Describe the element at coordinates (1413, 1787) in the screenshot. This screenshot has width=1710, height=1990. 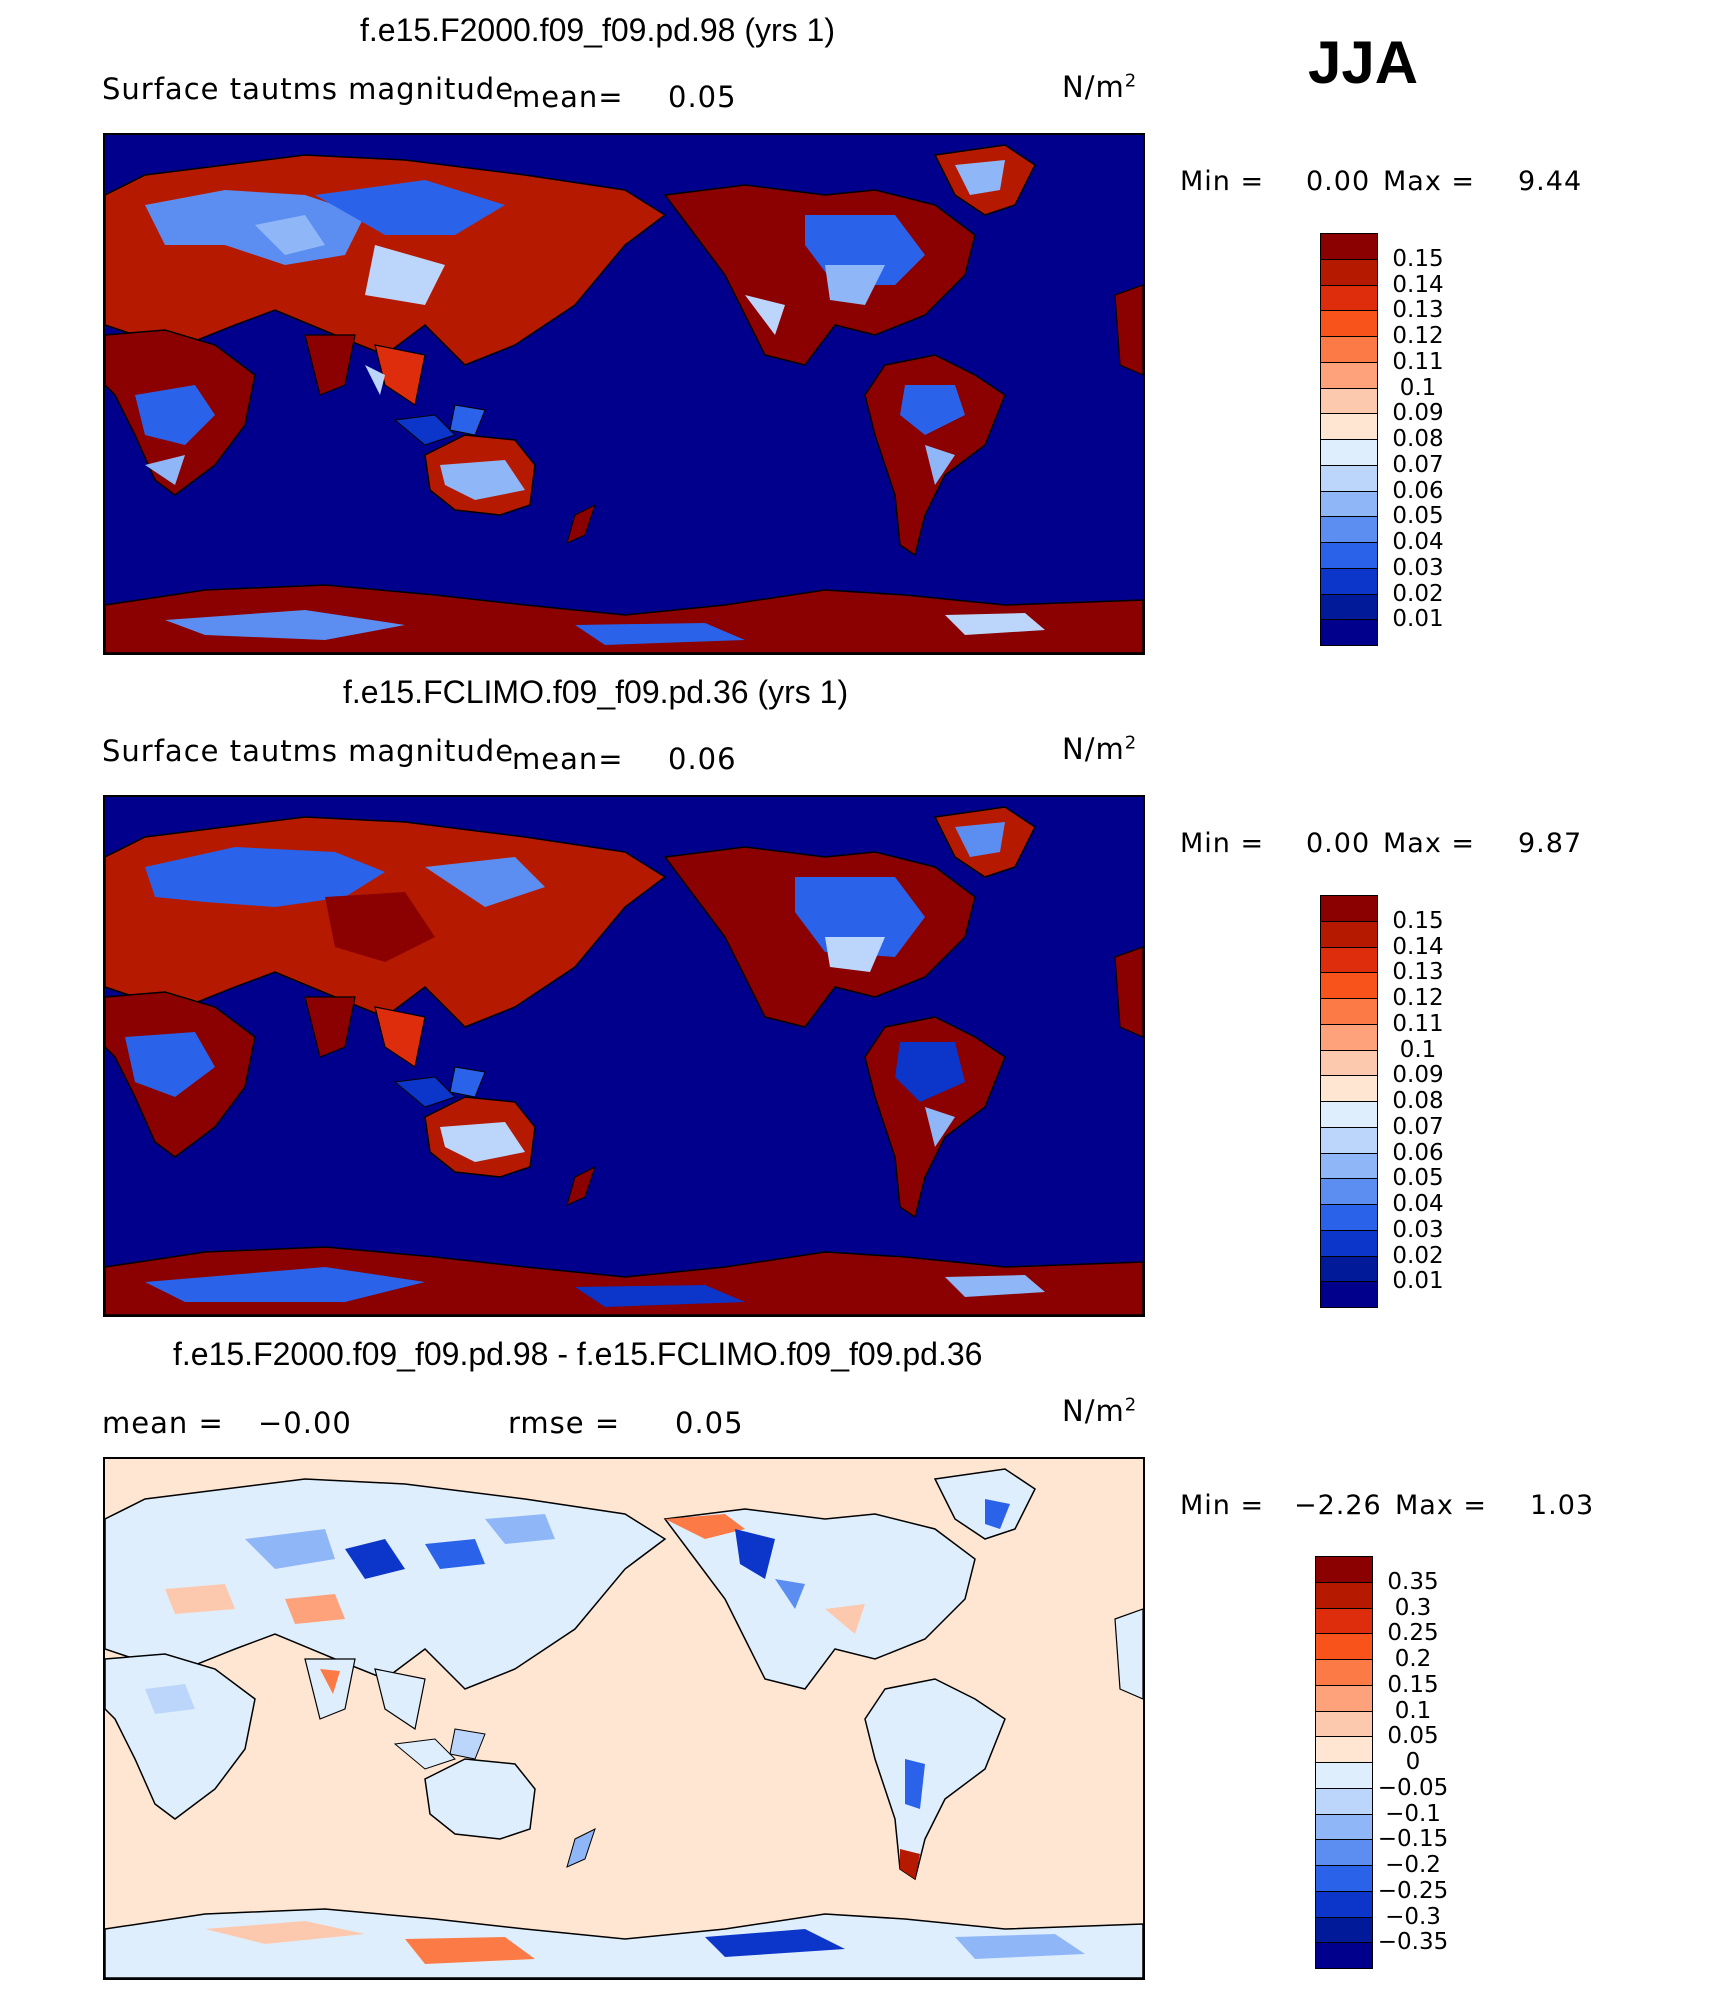
I see `colorbar-tick-label: −0.05` at that location.